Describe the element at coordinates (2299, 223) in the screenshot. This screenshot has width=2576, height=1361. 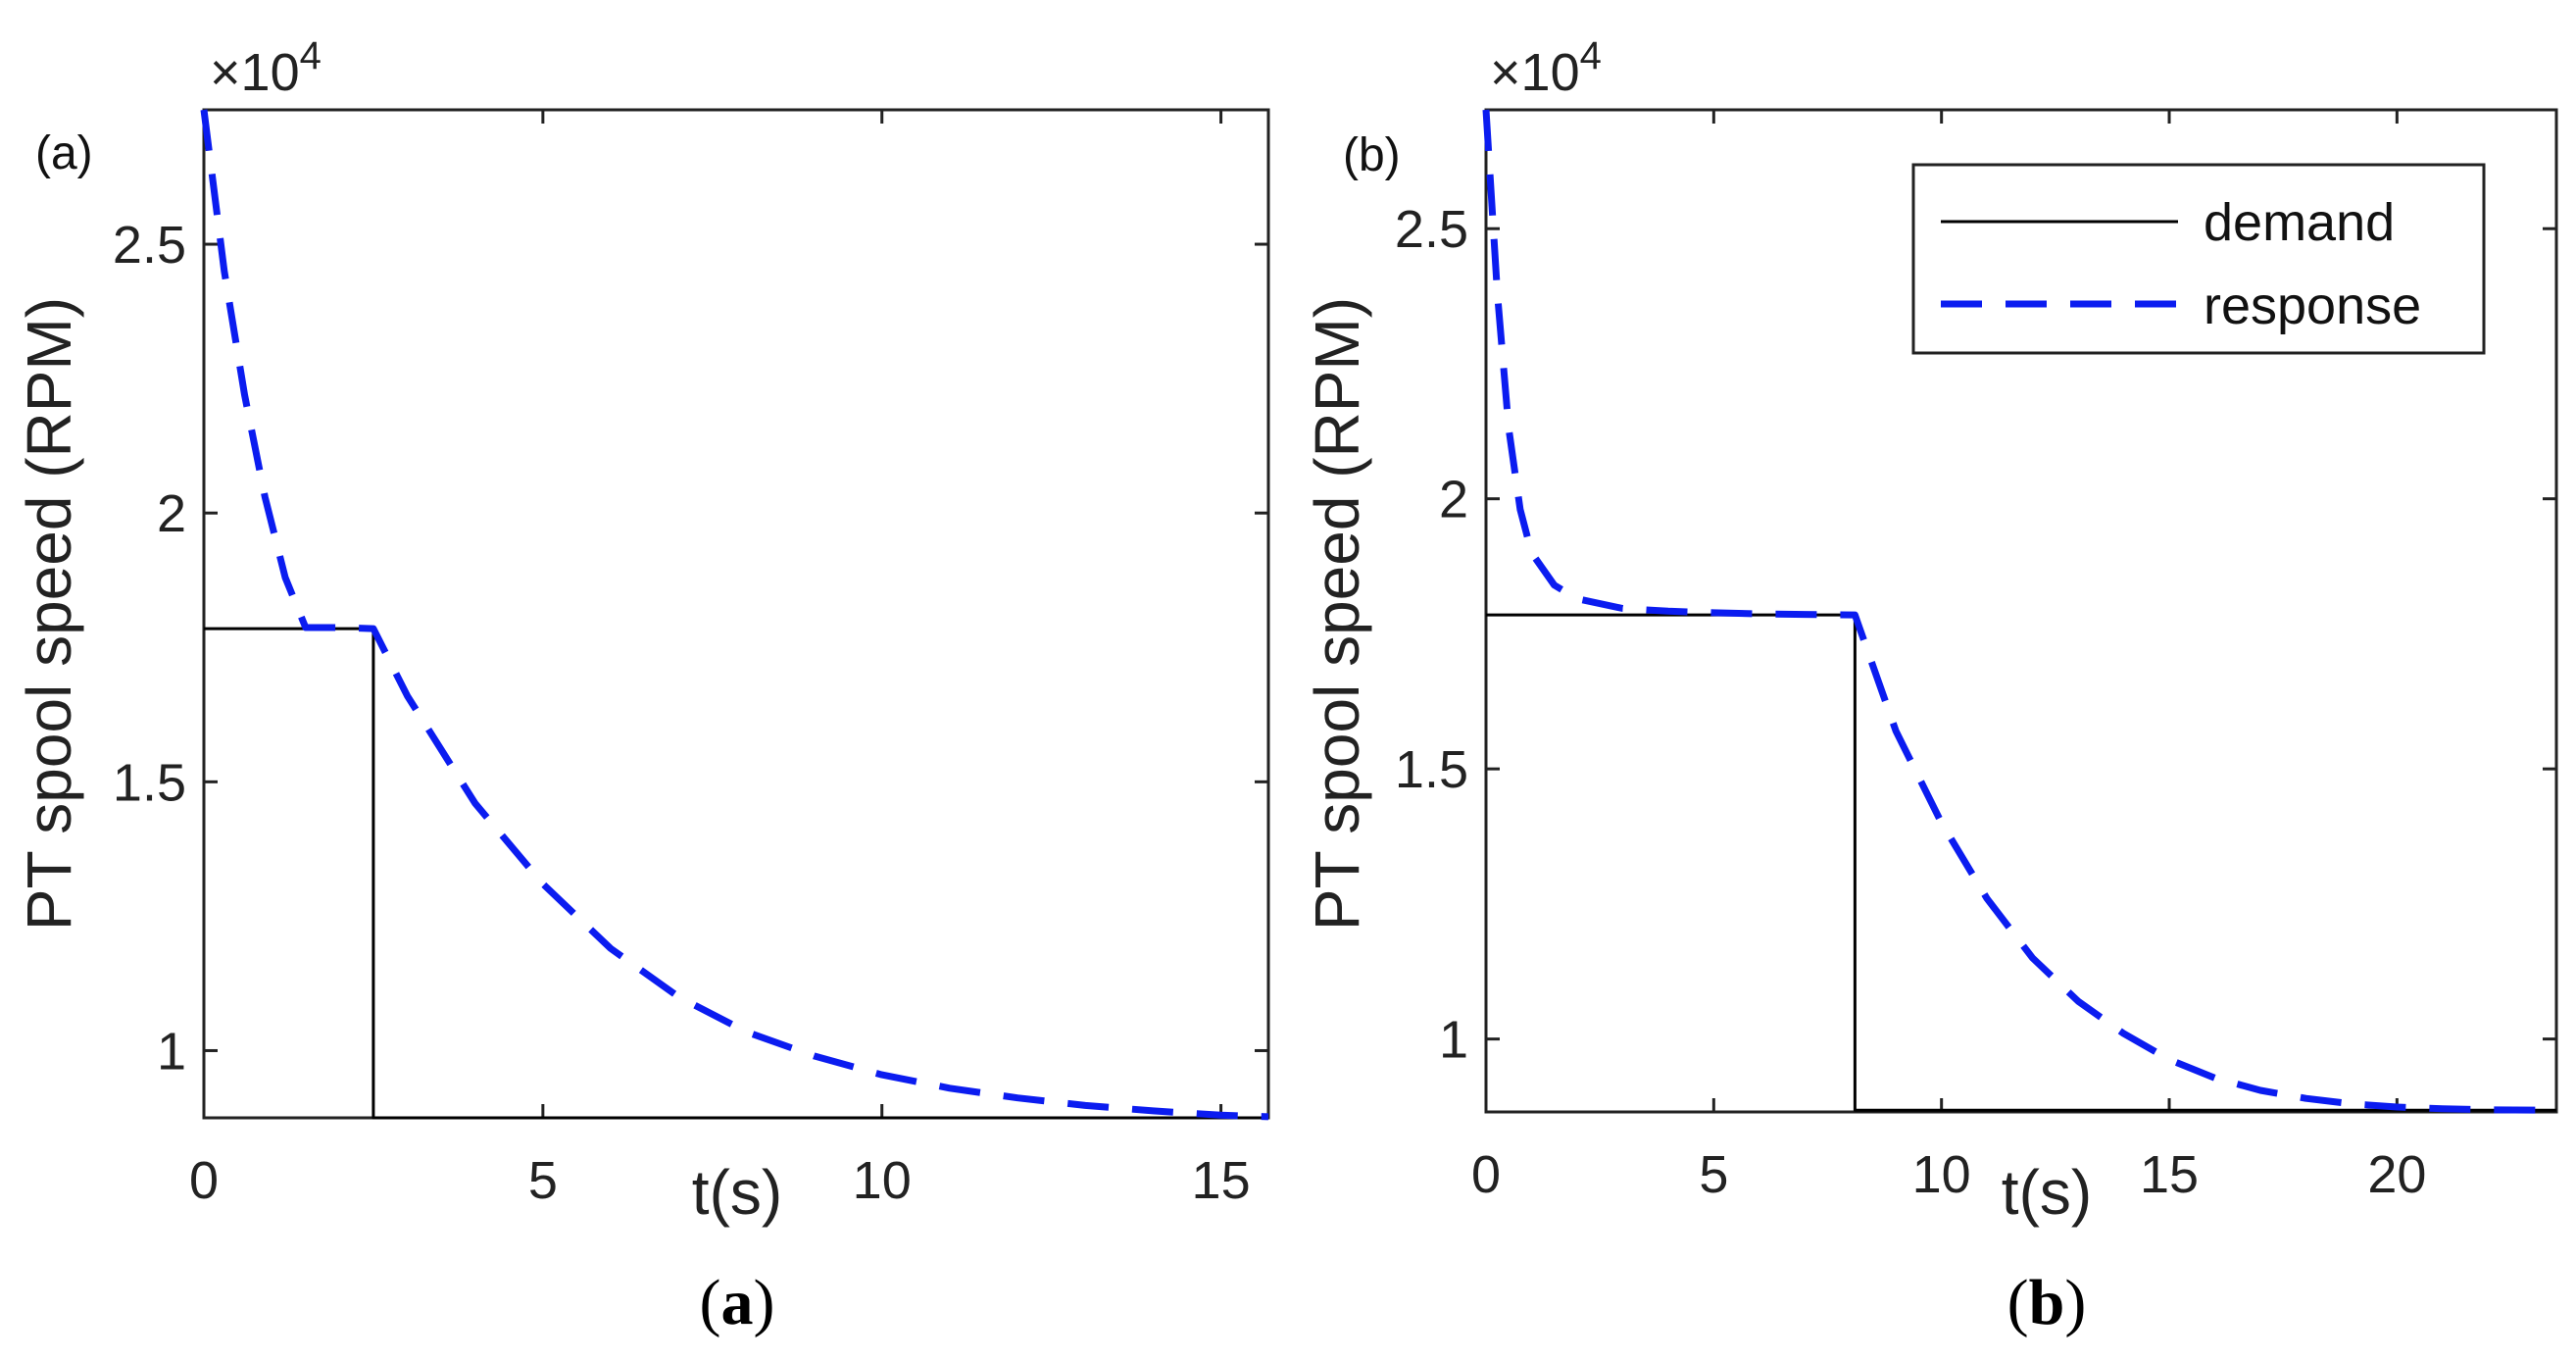
I see `legend-demand-label: demand` at that location.